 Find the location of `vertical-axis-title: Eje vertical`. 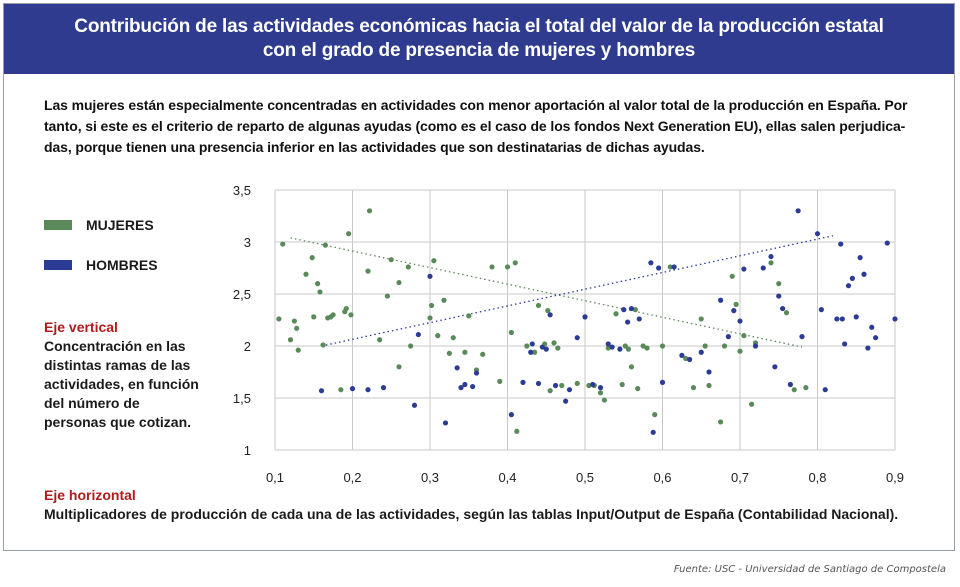

vertical-axis-title: Eje vertical is located at coordinates (81, 327).